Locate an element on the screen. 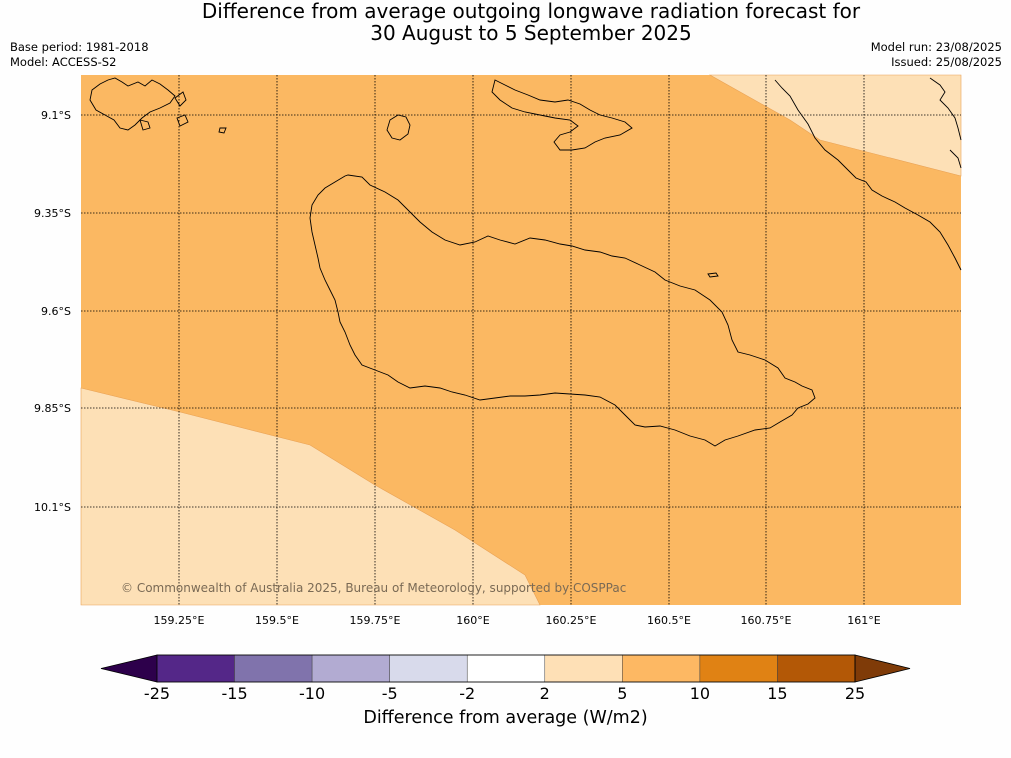 The image size is (1011, 758). colorbar-tick-label: 5 is located at coordinates (622, 693).